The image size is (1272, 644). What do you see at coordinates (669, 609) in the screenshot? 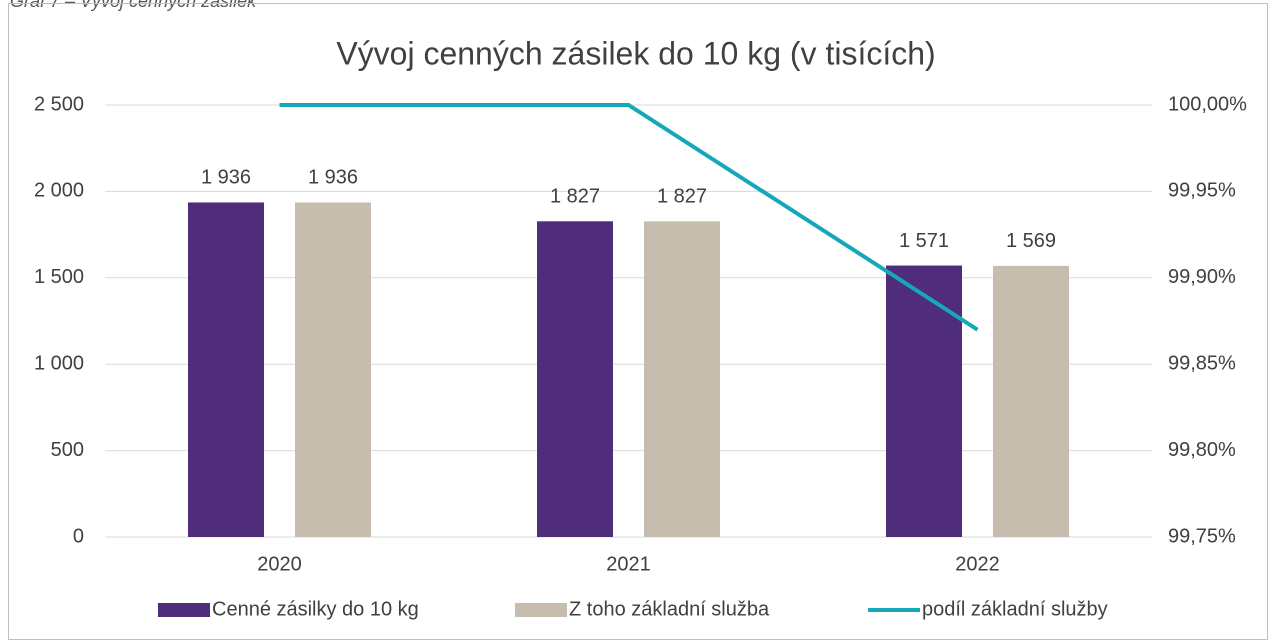
I see `legend-label: Z toho základní služba` at bounding box center [669, 609].